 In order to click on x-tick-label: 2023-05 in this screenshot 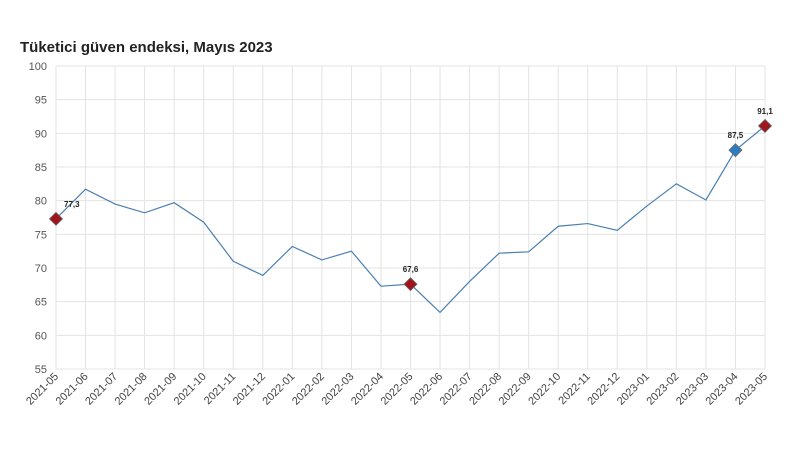, I will do `click(751, 389)`.